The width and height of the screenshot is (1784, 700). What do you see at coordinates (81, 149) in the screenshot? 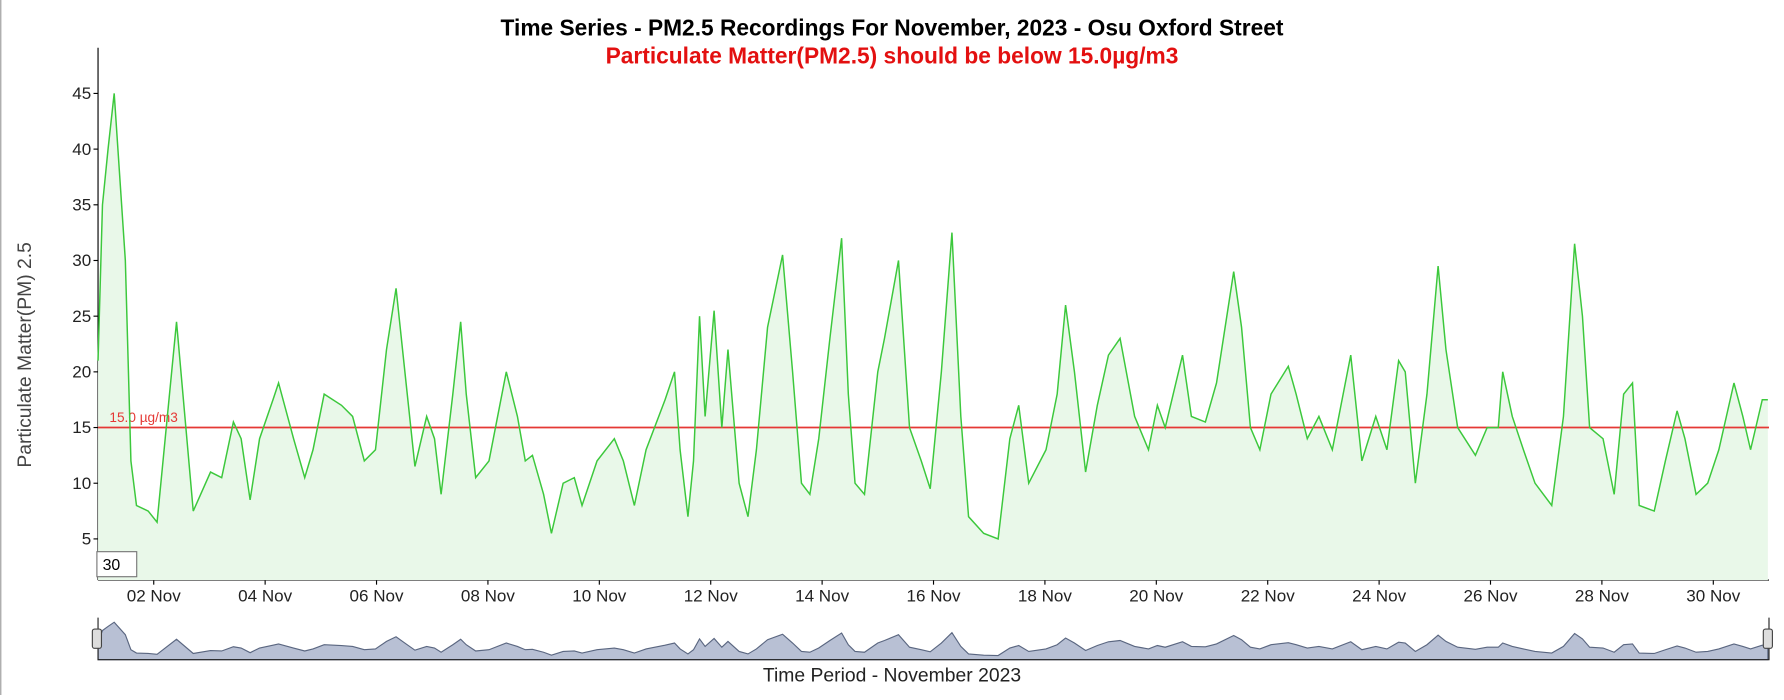
I see `y-tick-label: 40` at bounding box center [81, 149].